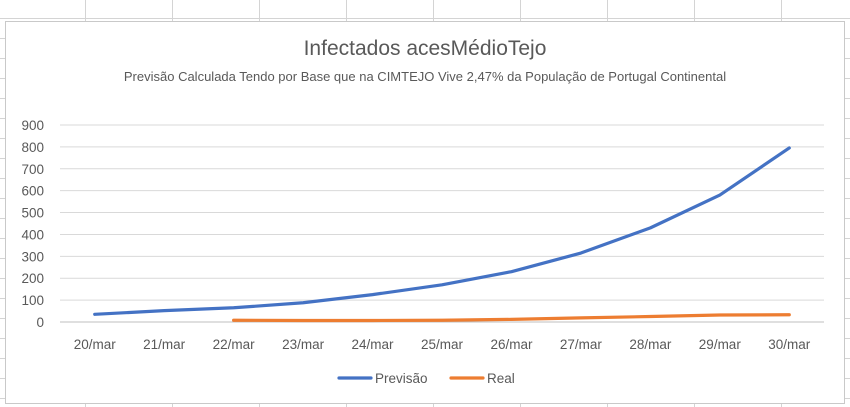  What do you see at coordinates (234, 344) in the screenshot?
I see `x-tick-label: 22/mar` at bounding box center [234, 344].